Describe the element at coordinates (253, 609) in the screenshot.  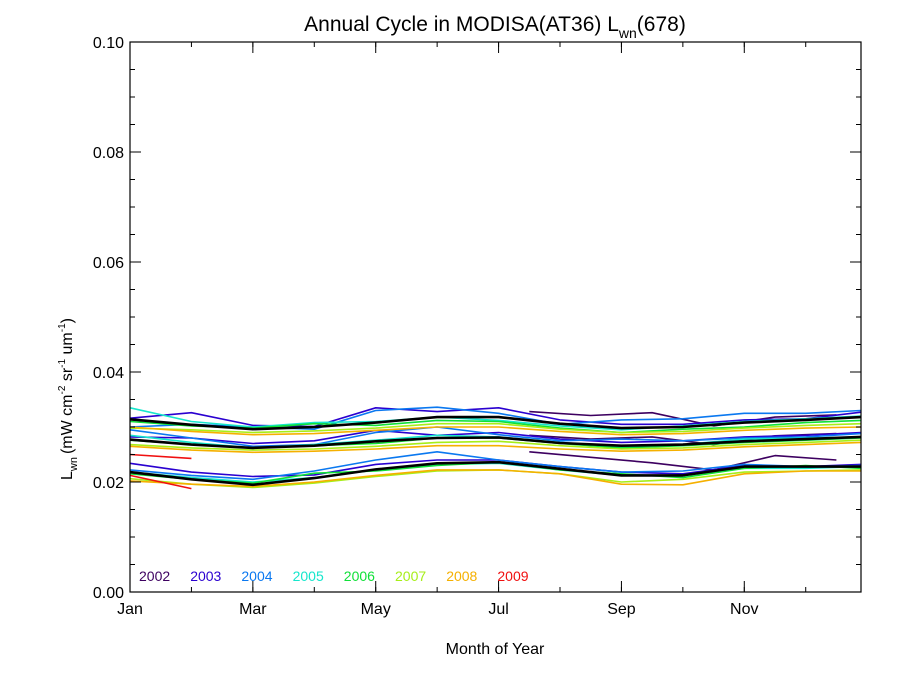
I see `x-tick-label: Mar` at that location.